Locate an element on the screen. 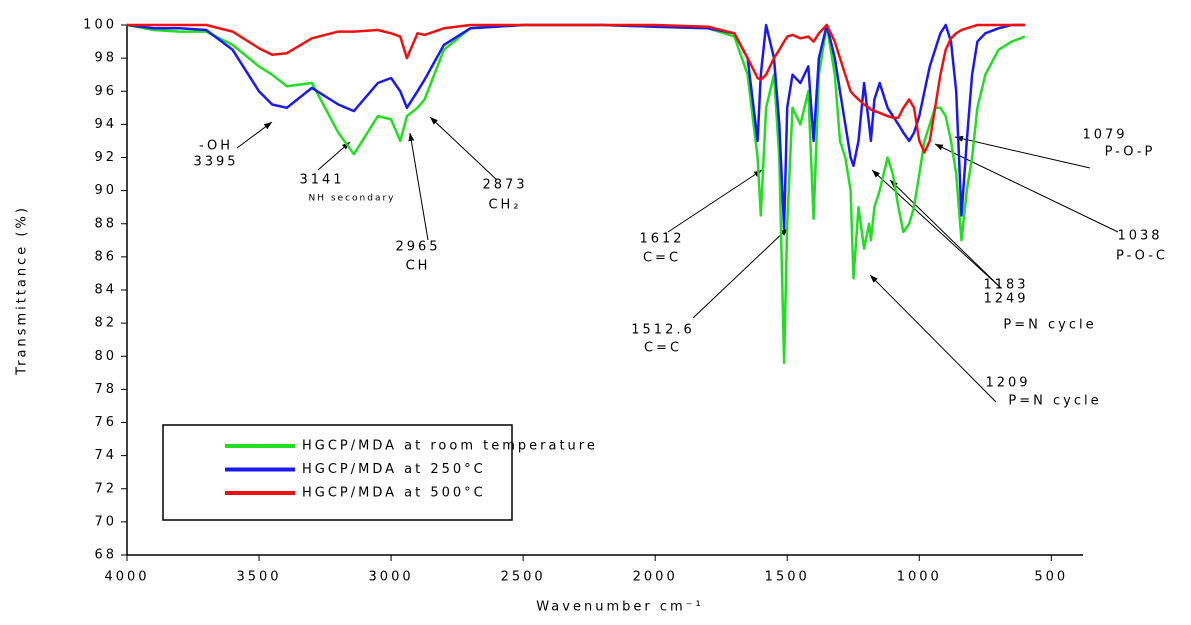 Image resolution: width=1191 pixels, height=625 pixels. y-tick-label: 76 is located at coordinates (105, 422).